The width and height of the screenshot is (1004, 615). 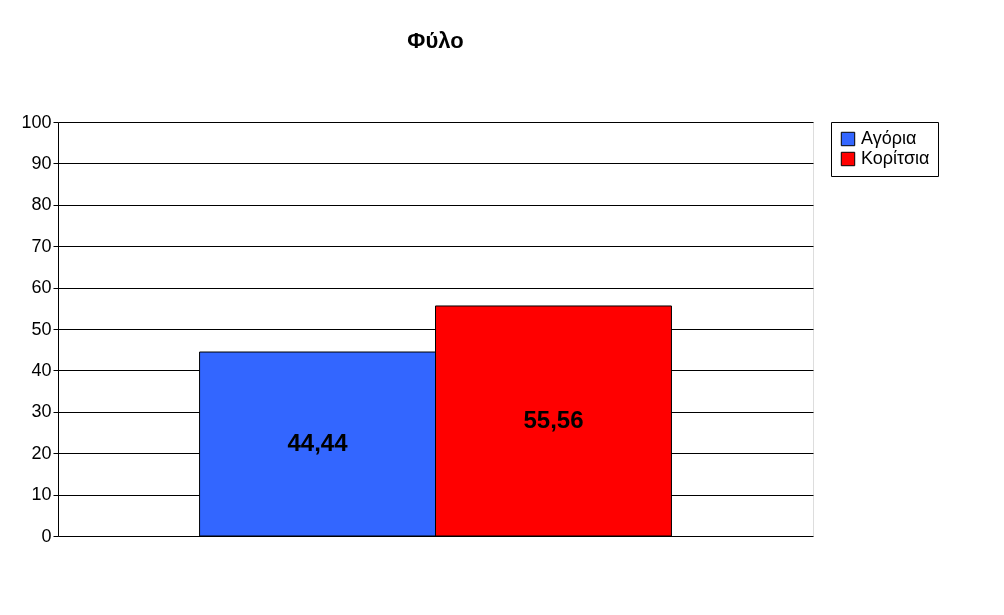 What do you see at coordinates (41, 162) in the screenshot?
I see `y-tick-label: 90` at bounding box center [41, 162].